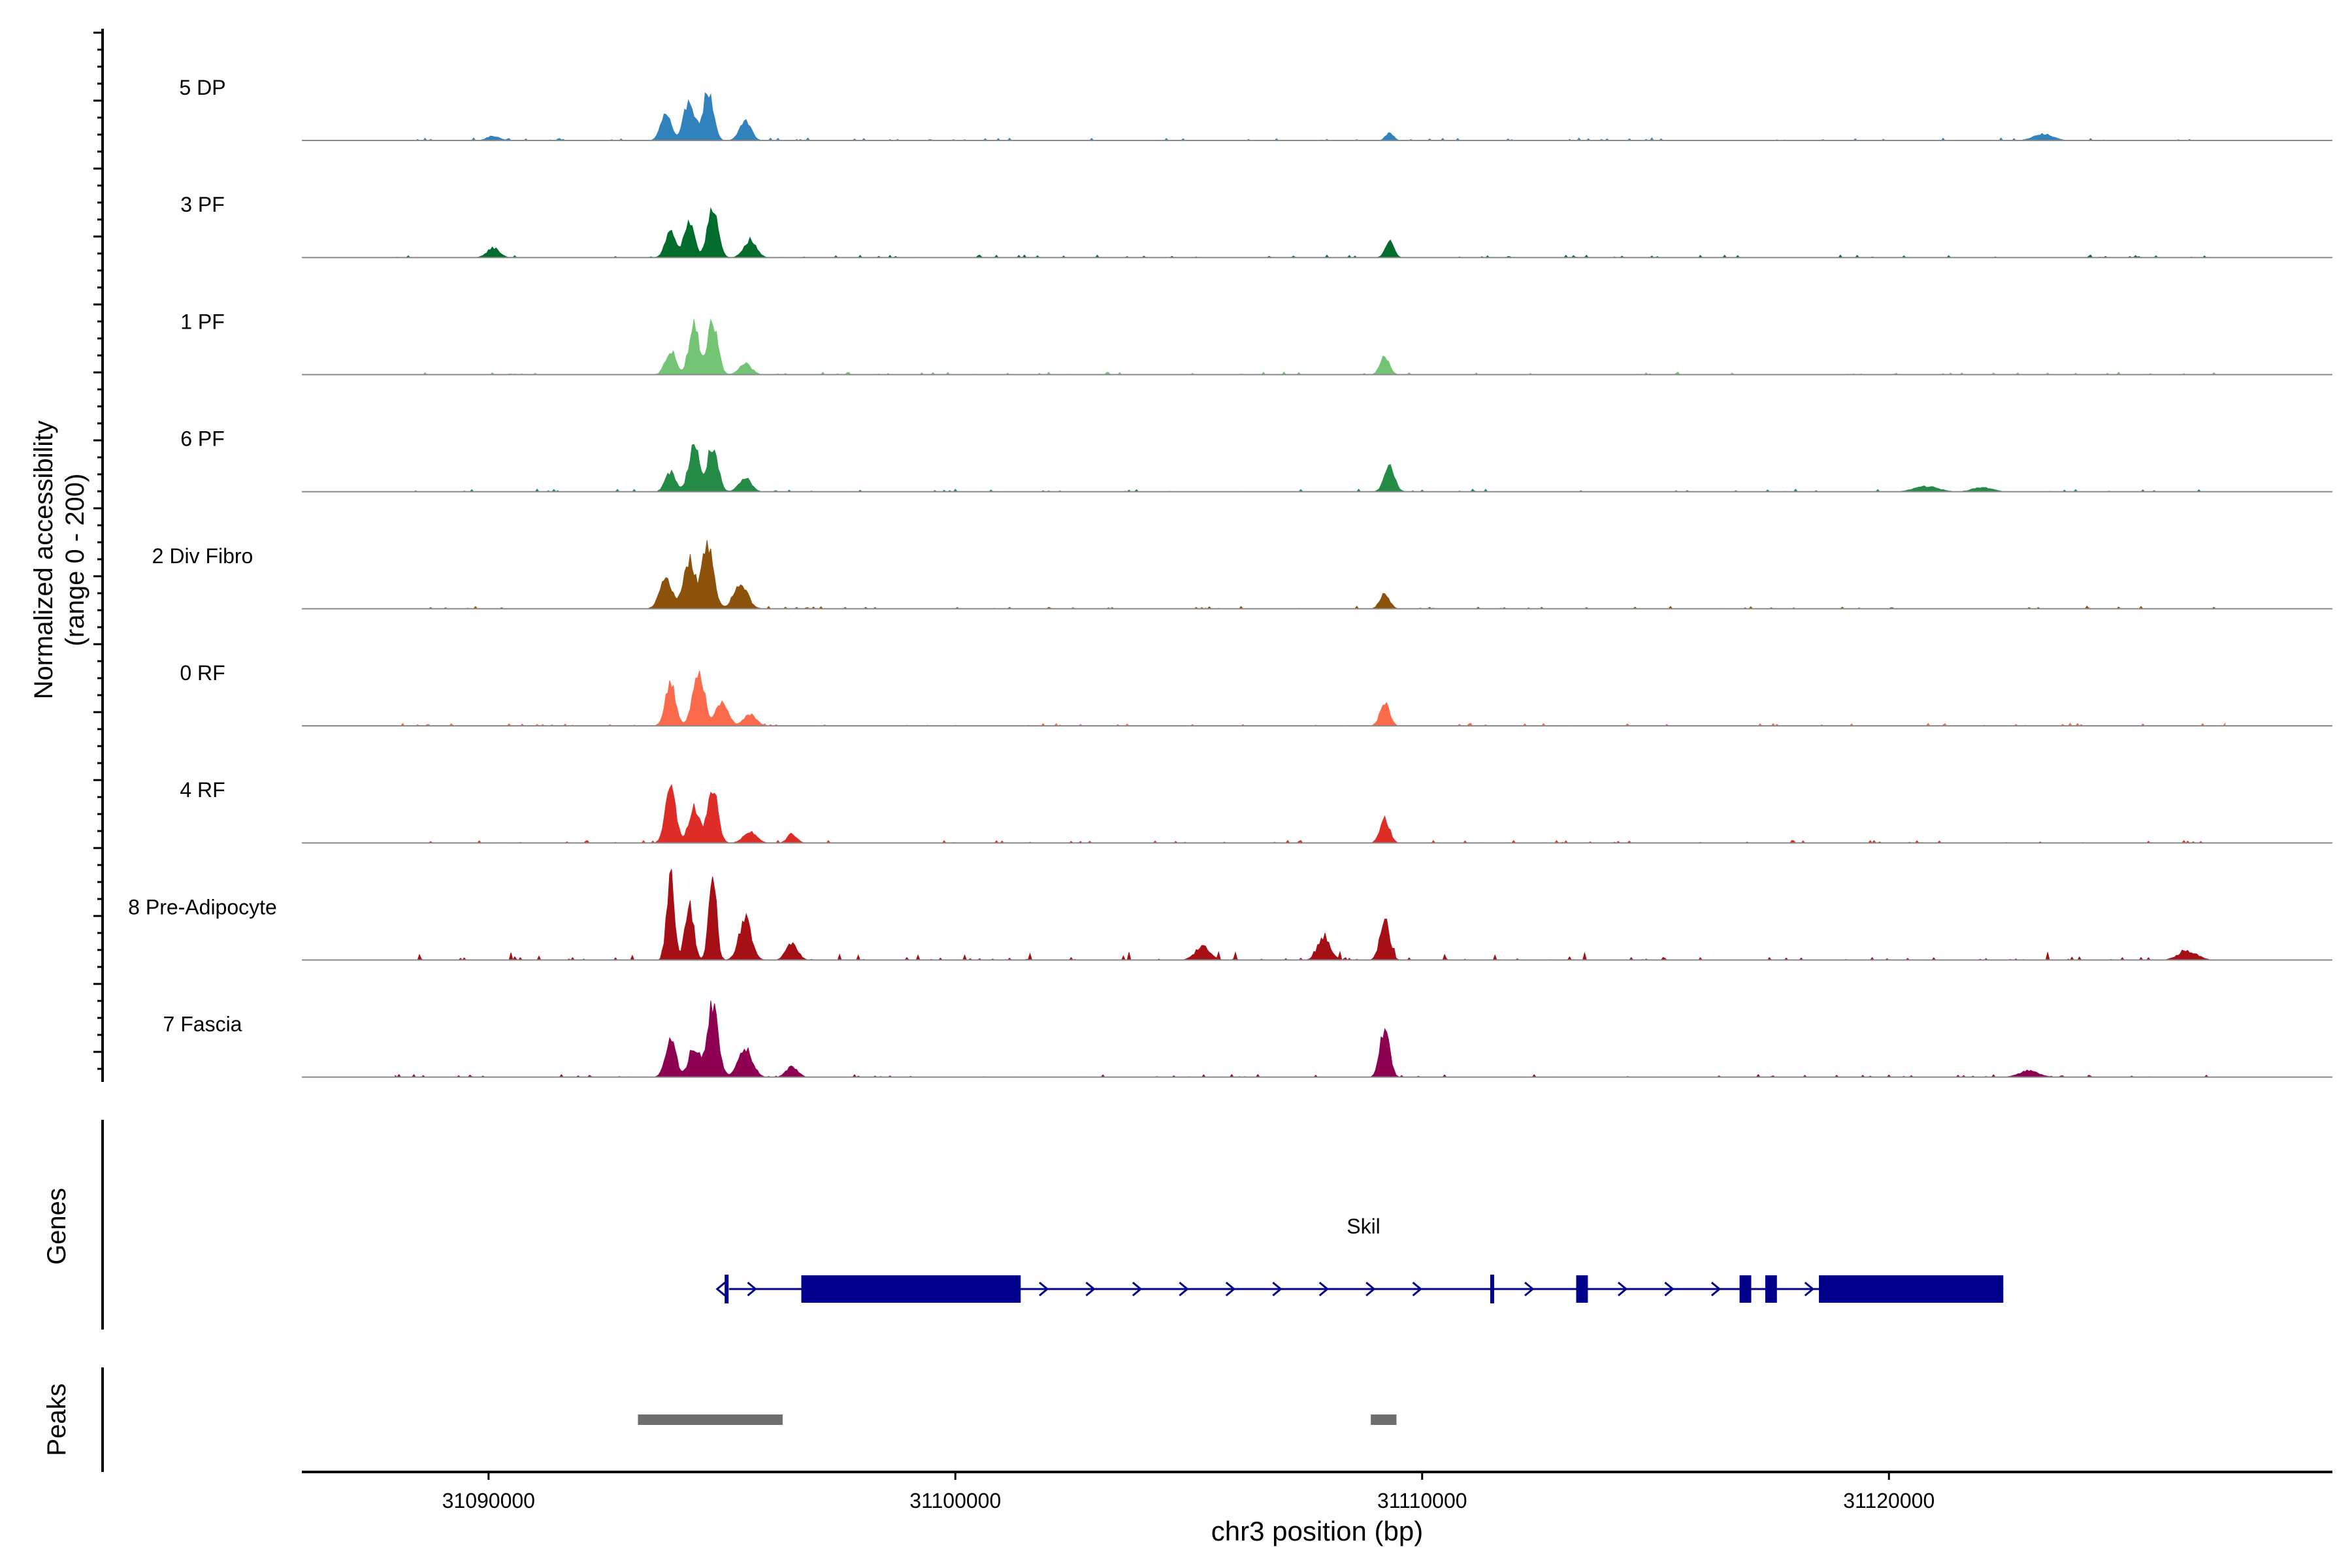  Describe the element at coordinates (75, 560) in the screenshot. I see `y-axis-label-range: (range 0 - 200)` at that location.